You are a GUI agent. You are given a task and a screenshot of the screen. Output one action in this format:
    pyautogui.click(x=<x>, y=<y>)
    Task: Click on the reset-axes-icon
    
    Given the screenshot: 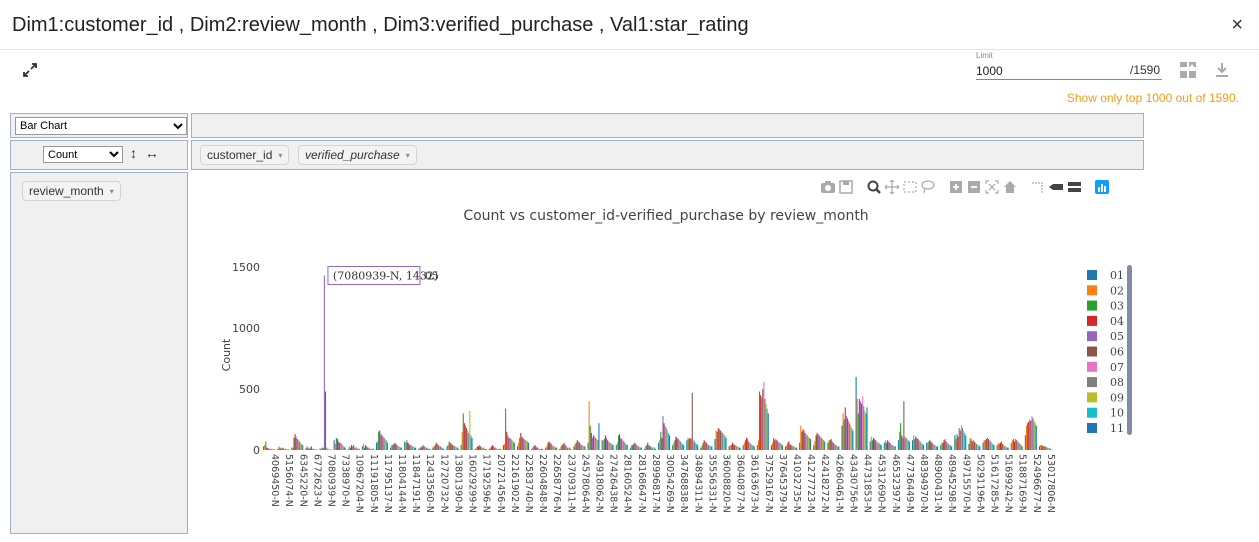 What is the action you would take?
    pyautogui.click(x=1010, y=187)
    